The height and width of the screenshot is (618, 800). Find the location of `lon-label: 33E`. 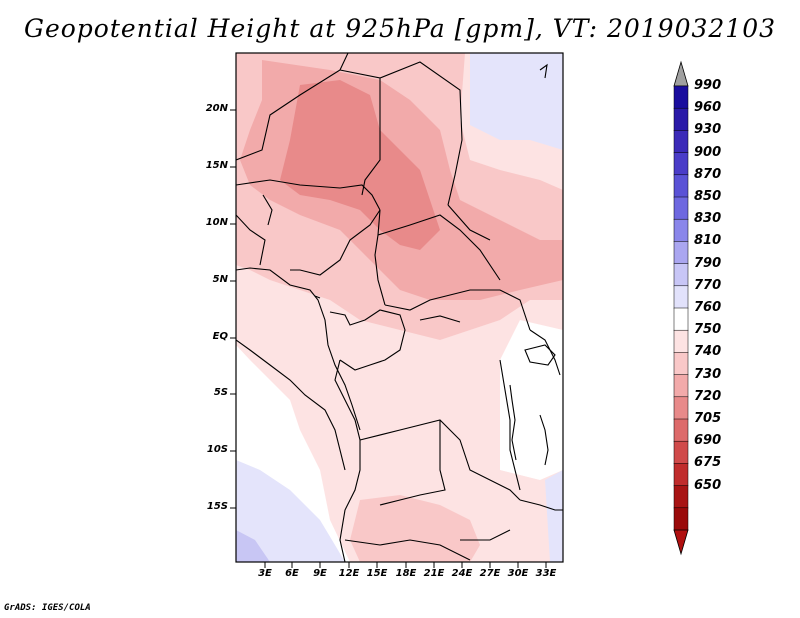

lon-label: 33E is located at coordinates (546, 573).